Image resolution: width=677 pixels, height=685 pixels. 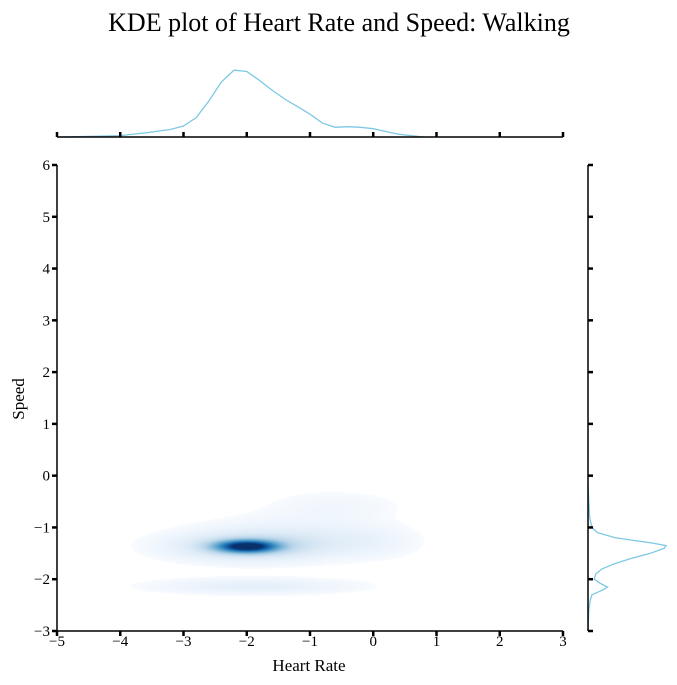 I want to click on y-tick-label: −3, so click(x=42, y=632).